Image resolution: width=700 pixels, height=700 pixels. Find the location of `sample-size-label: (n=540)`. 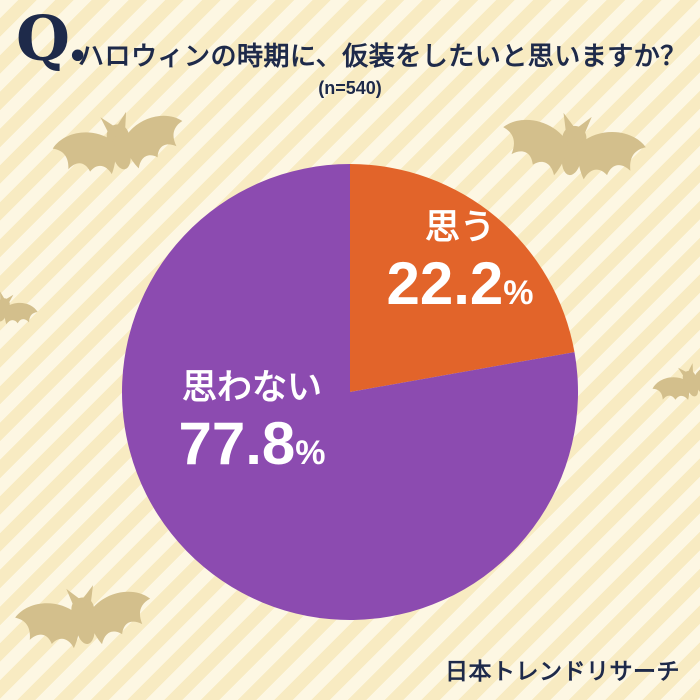

sample-size-label: (n=540) is located at coordinates (350, 88).